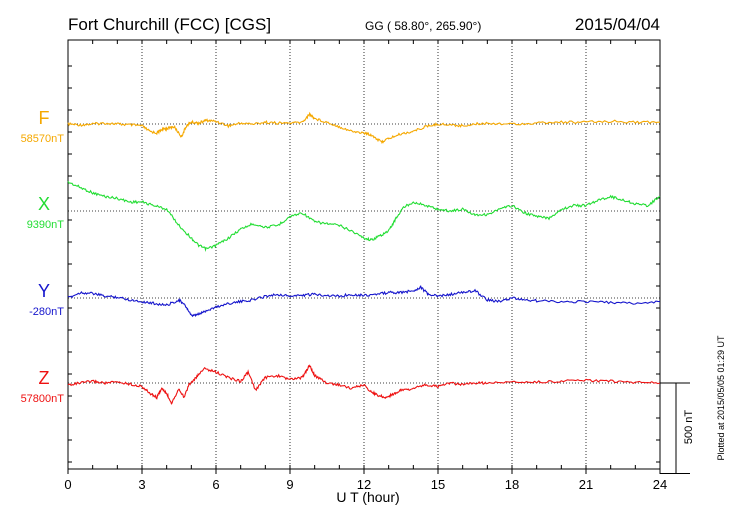 Image resolution: width=730 pixels, height=520 pixels. Describe the element at coordinates (289, 484) in the screenshot. I see `x-tick-label: 9` at that location.